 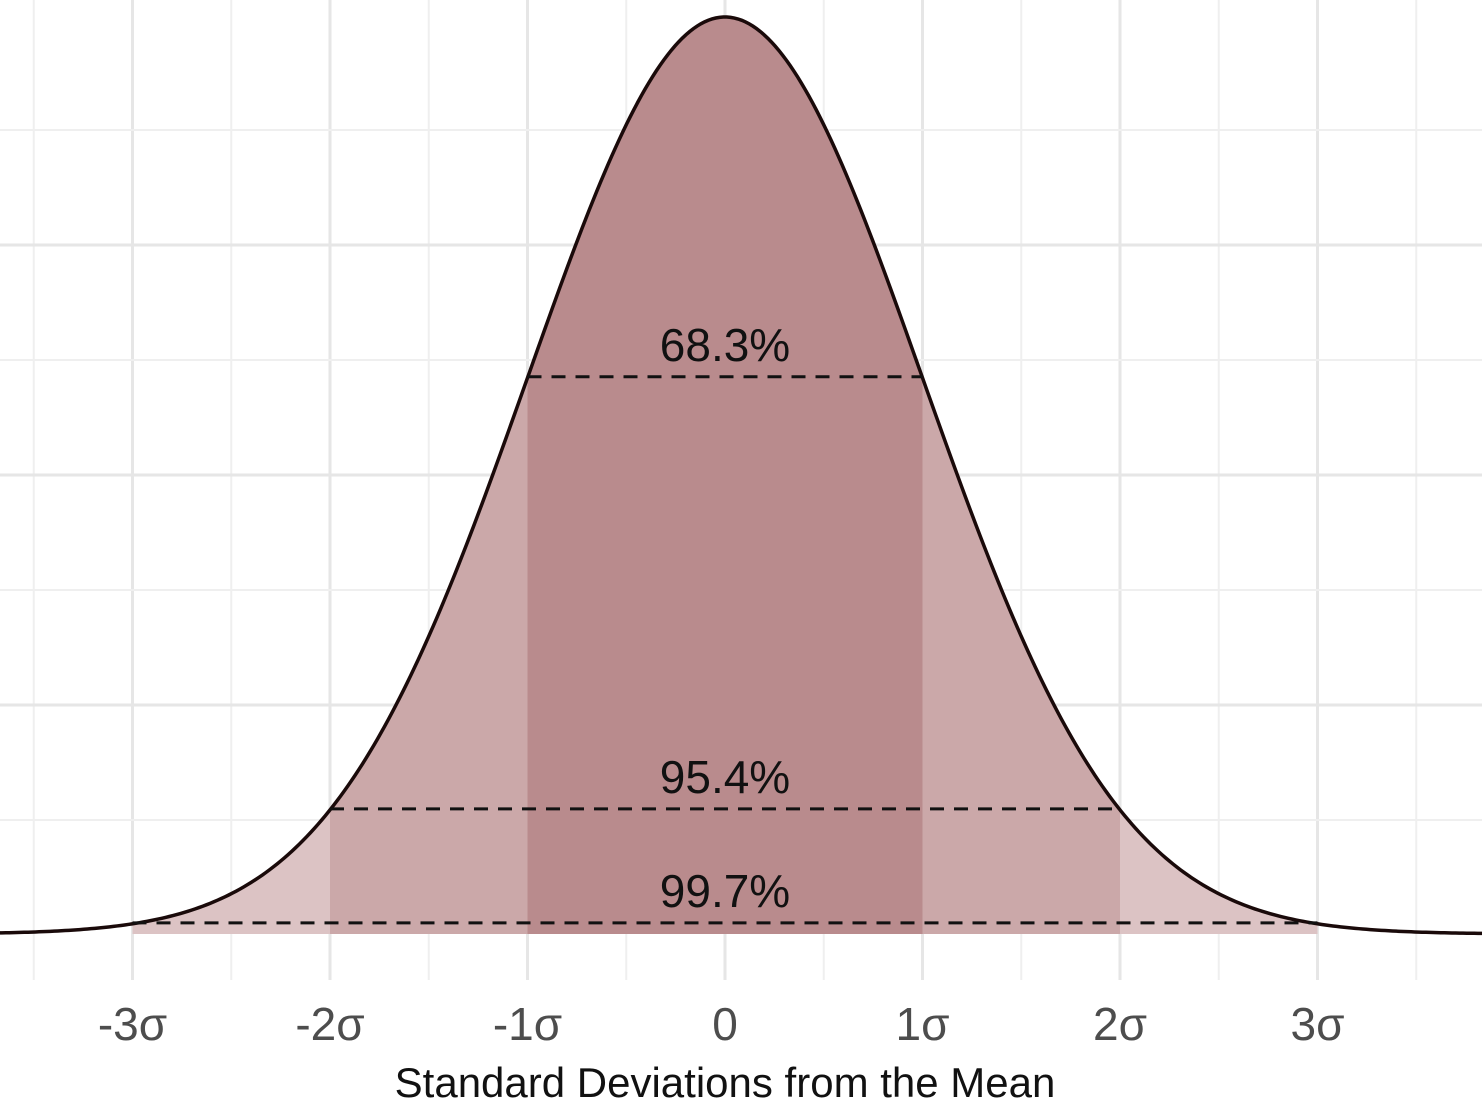 What do you see at coordinates (725, 345) in the screenshot?
I see `band-label-68.3%: 68.3%` at bounding box center [725, 345].